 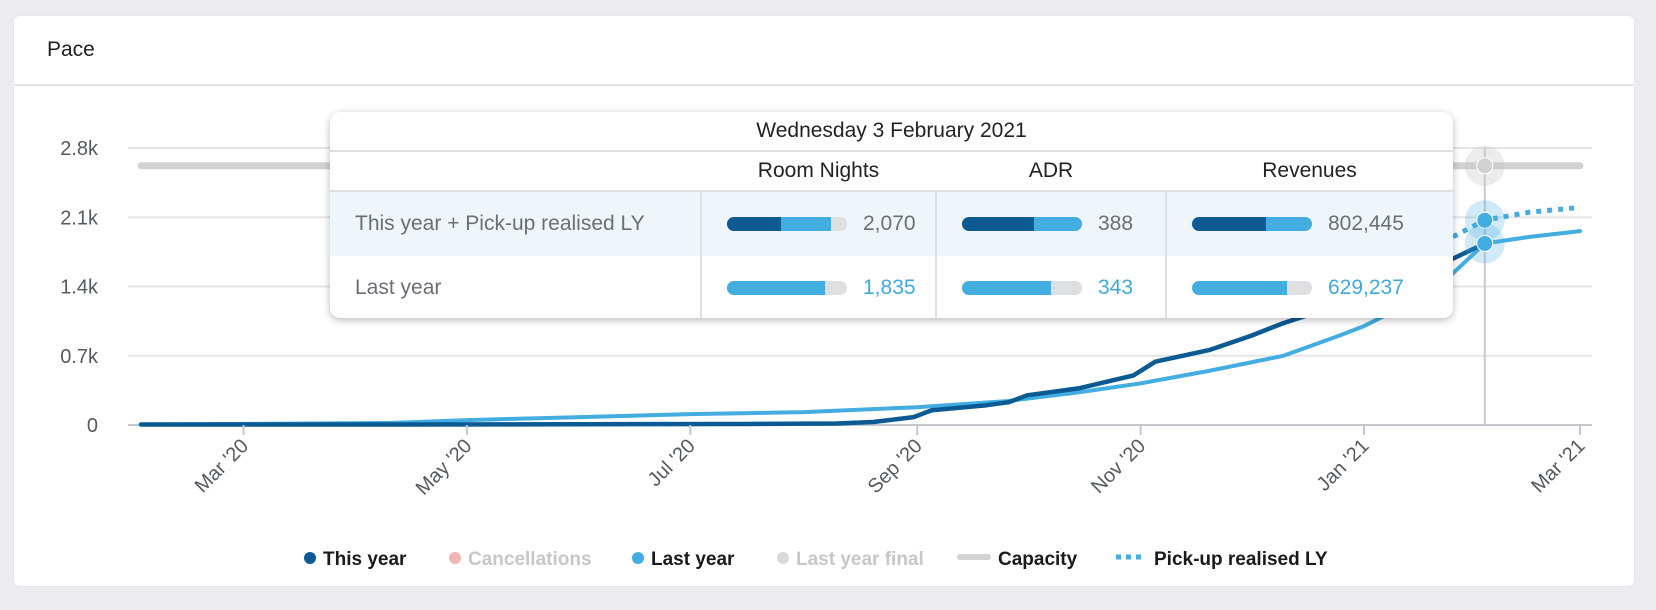 What do you see at coordinates (1309, 172) in the screenshot?
I see `tooltip-header-revenues: Revenues` at bounding box center [1309, 172].